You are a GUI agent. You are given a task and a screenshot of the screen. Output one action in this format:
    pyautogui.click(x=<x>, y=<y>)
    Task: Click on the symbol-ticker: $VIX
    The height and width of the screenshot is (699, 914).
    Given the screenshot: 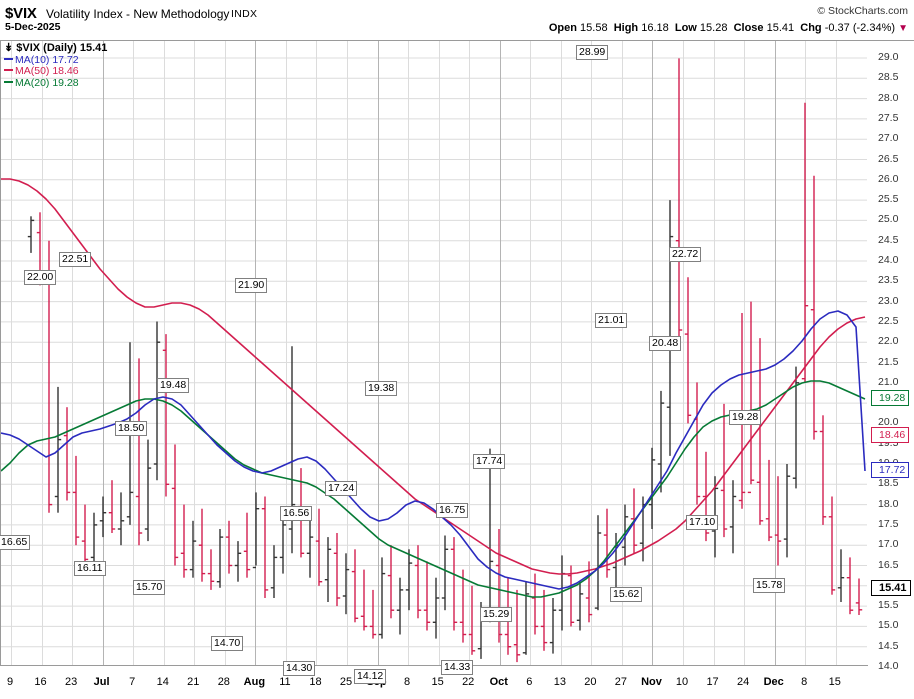 What is the action you would take?
    pyautogui.click(x=21, y=13)
    